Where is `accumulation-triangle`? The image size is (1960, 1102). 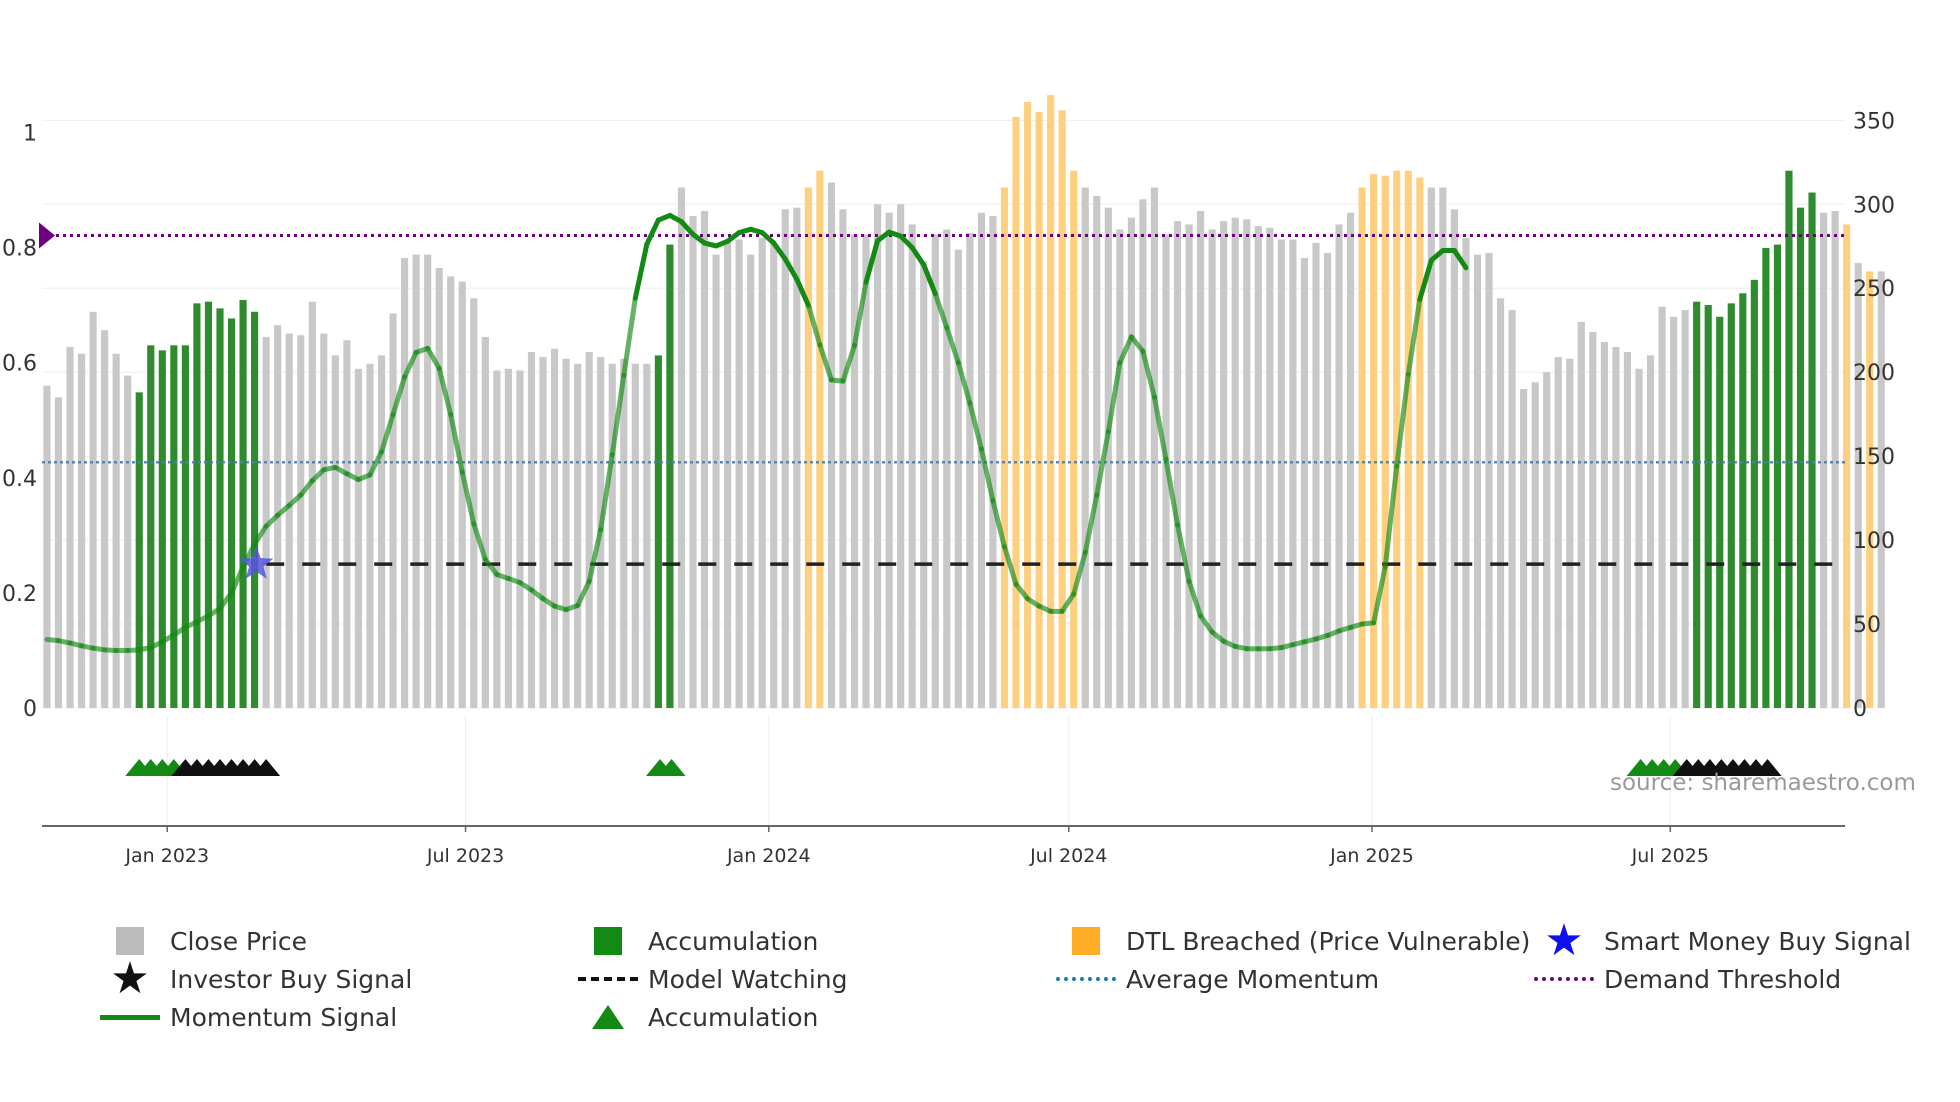
accumulation-triangle is located at coordinates (671, 767).